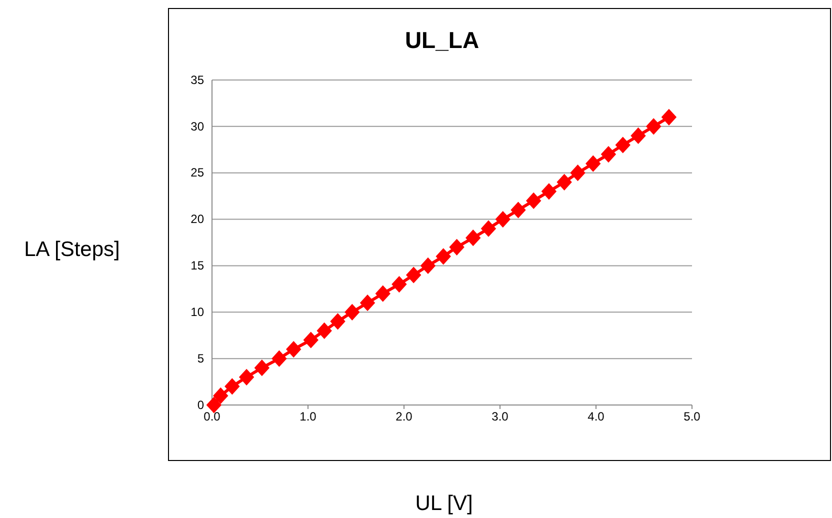 Image resolution: width=832 pixels, height=518 pixels. What do you see at coordinates (692, 417) in the screenshot?
I see `x-tick-label: 5.0` at bounding box center [692, 417].